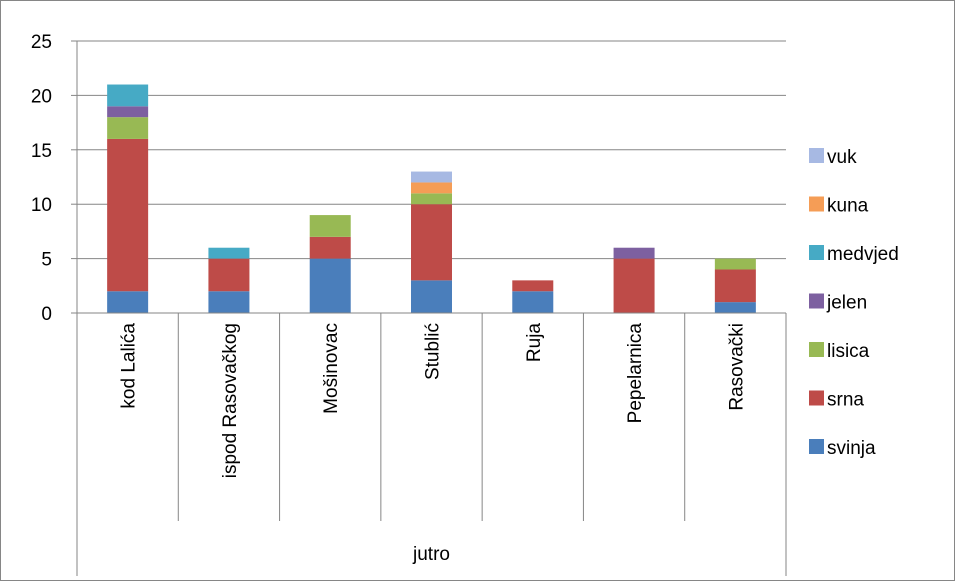  What do you see at coordinates (816, 398) in the screenshot?
I see `legend-swatch-srna` at bounding box center [816, 398].